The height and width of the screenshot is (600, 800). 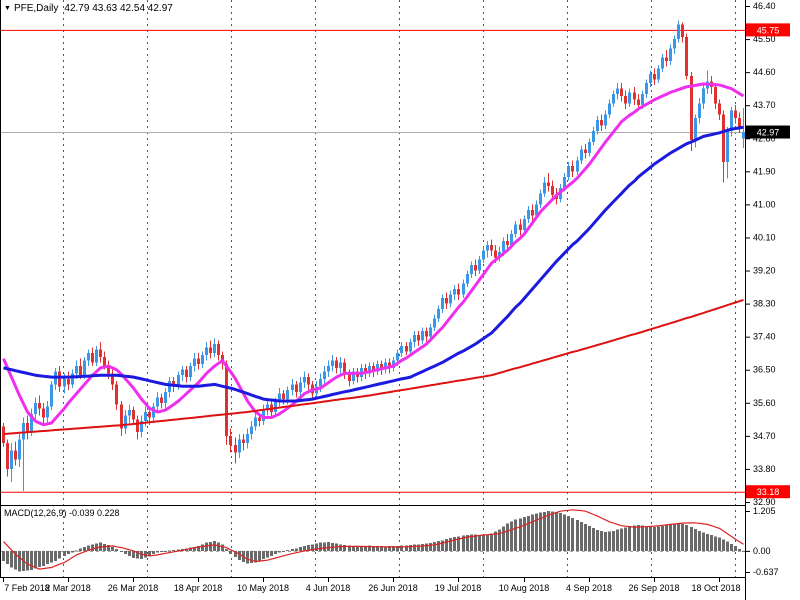 What do you see at coordinates (372, 589) in the screenshot?
I see `time-axis` at bounding box center [372, 589].